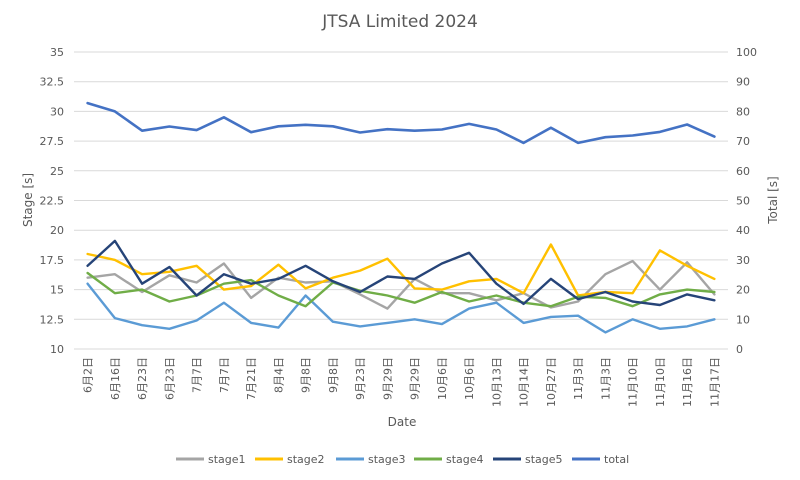 This screenshot has height=480, width=800. What do you see at coordinates (57, 290) in the screenshot?
I see `y-tick-label: 15` at bounding box center [57, 290].